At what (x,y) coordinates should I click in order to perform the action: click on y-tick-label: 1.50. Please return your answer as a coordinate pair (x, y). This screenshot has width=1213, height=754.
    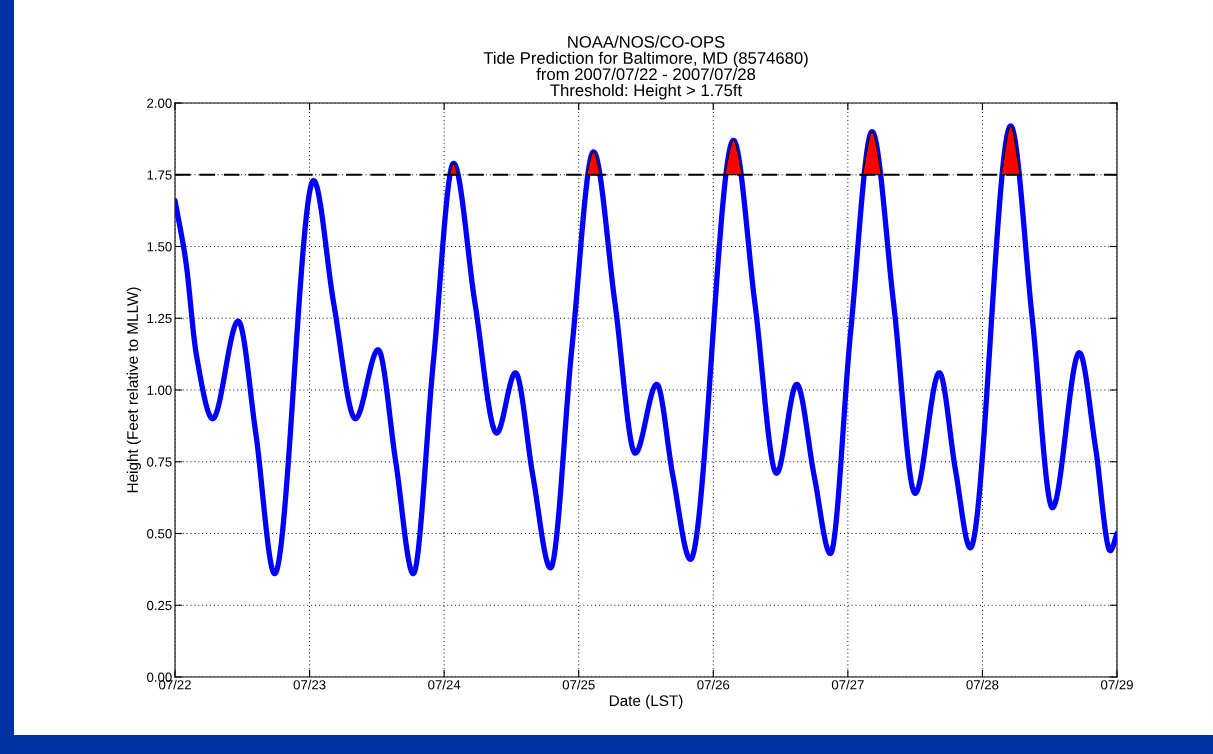
    Looking at the image, I should click on (159, 247).